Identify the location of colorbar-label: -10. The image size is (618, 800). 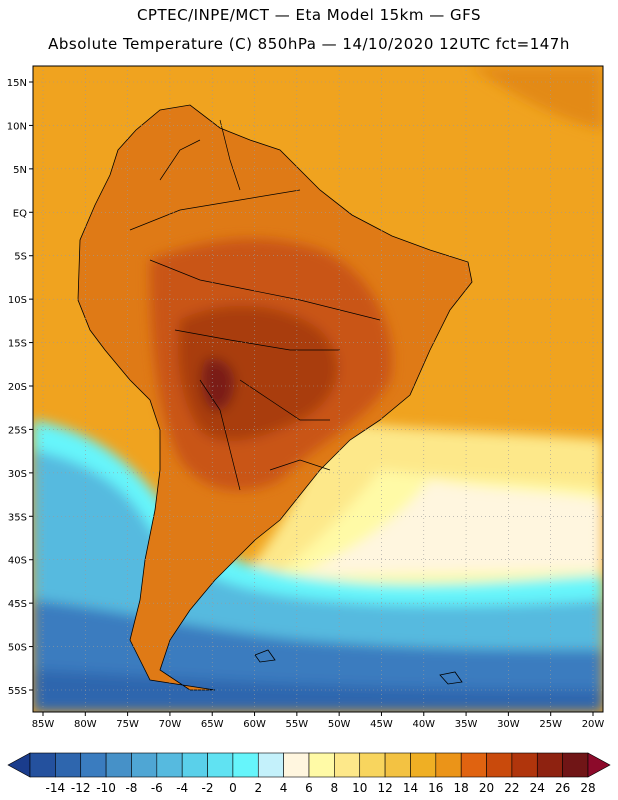
(106, 788).